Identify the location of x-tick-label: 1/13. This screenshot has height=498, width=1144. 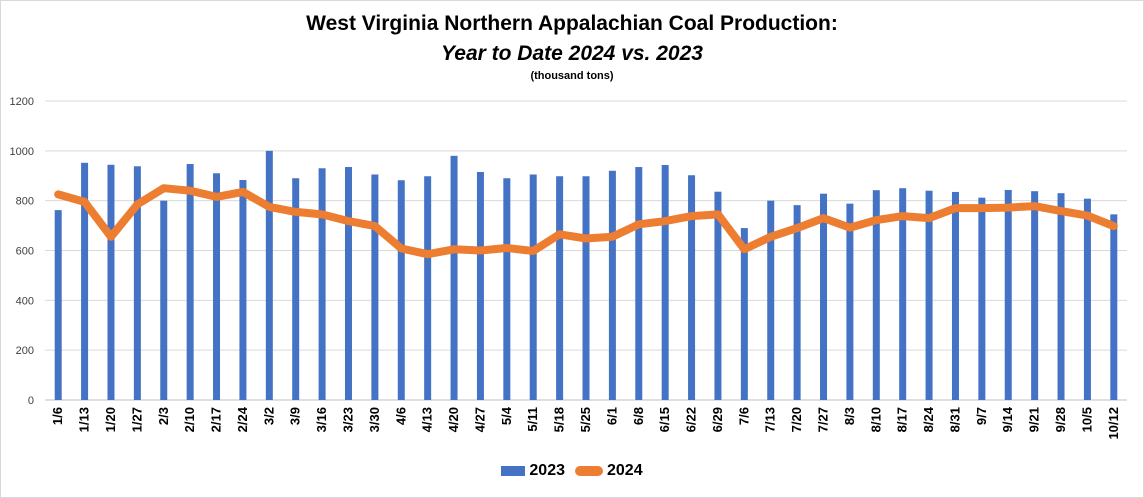
(84, 419).